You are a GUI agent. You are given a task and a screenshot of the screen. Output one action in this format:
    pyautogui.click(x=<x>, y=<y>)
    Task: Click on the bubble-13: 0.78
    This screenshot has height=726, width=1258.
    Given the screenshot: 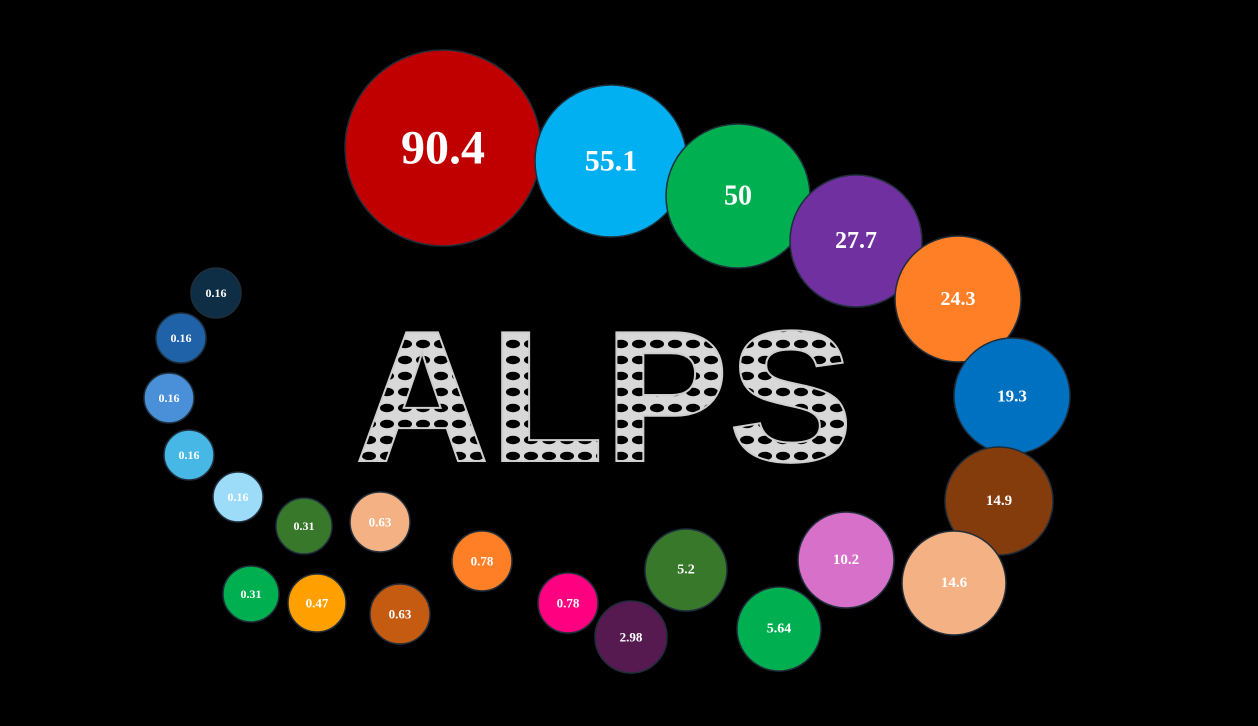 What is the action you would take?
    pyautogui.click(x=568, y=603)
    